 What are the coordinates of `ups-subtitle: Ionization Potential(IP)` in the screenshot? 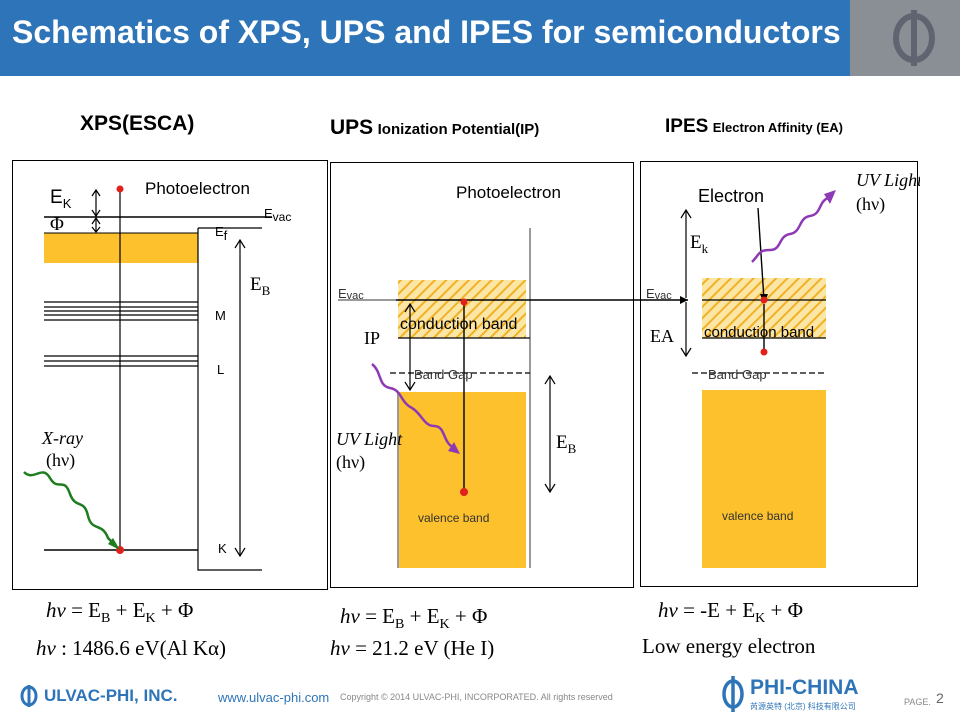 It's located at (458, 129).